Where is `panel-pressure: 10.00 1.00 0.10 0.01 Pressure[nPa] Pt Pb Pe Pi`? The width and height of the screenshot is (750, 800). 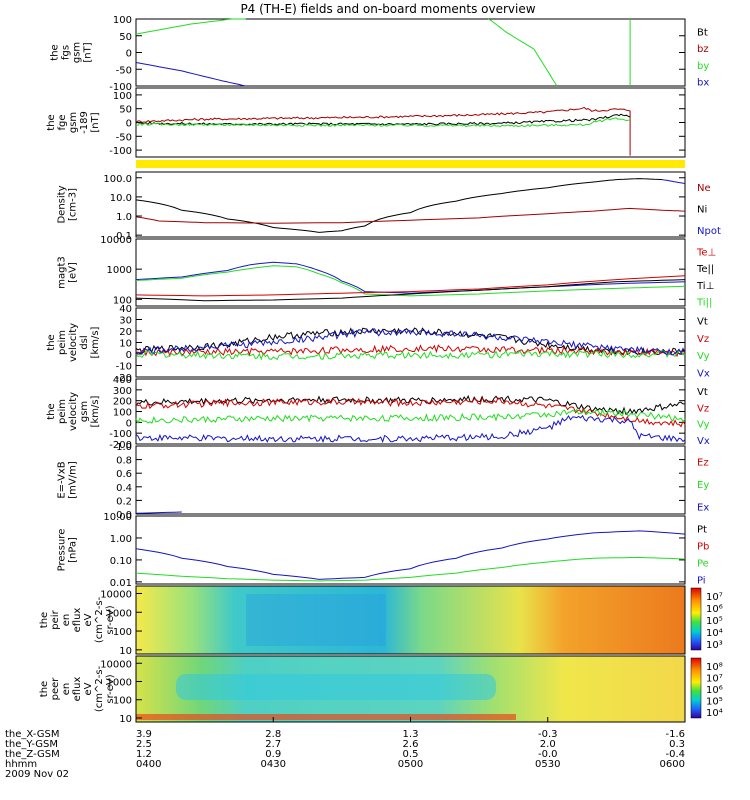 panel-pressure: 10.00 1.00 0.10 0.01 Pressure[nPa] Pt Pb Pe Pi is located at coordinates (383, 550).